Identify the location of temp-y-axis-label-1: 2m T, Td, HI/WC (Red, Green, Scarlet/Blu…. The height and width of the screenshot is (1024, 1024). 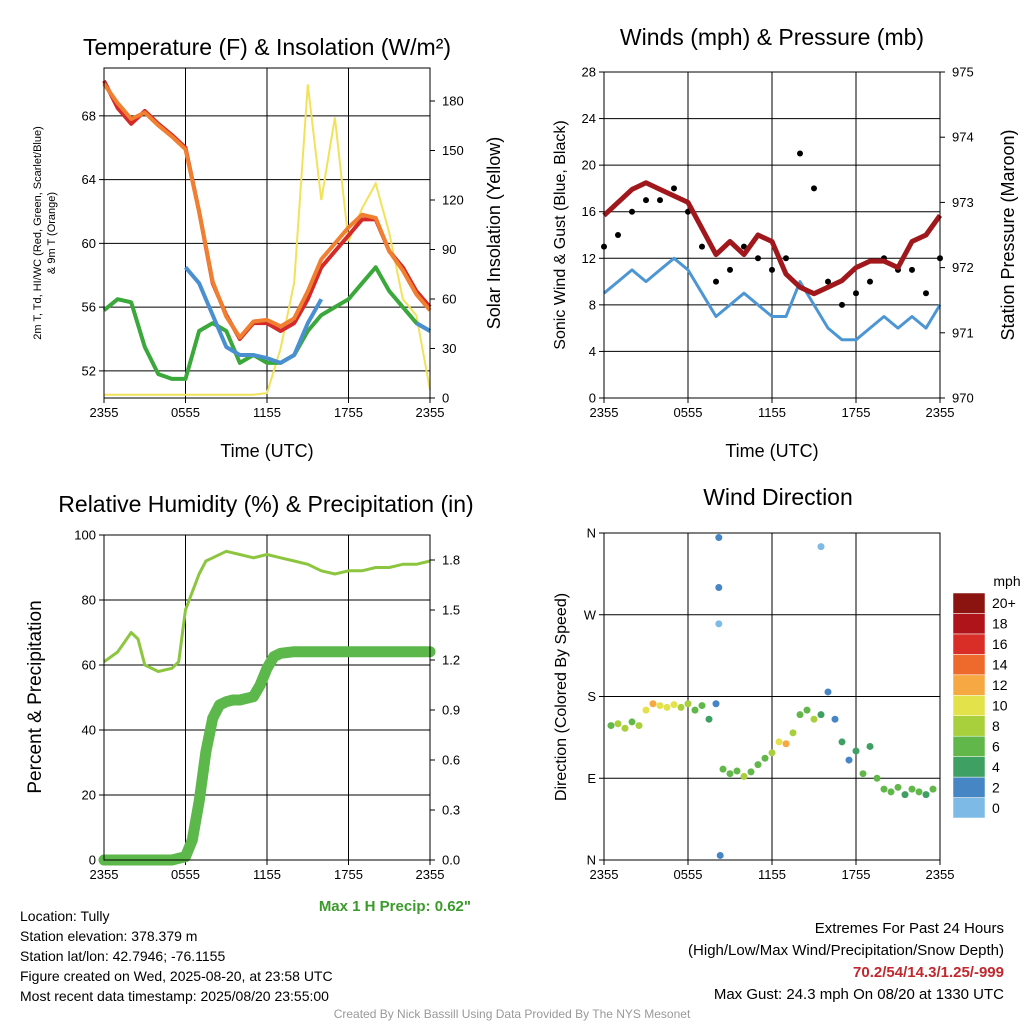
(38, 233).